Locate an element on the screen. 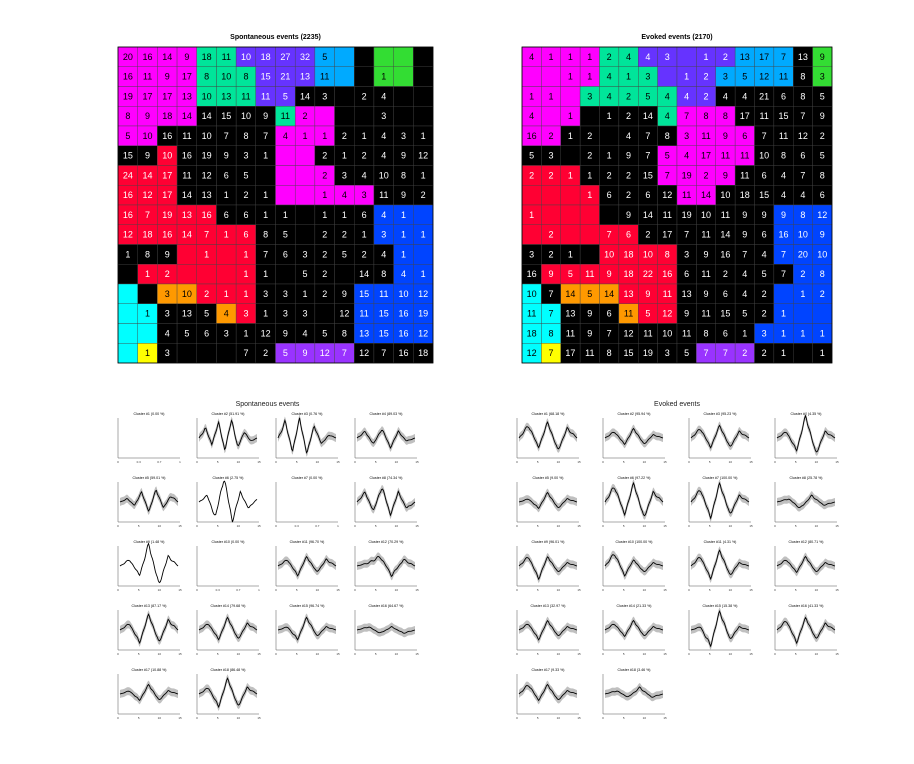  waveform-title: Evoked events is located at coordinates (677, 404).